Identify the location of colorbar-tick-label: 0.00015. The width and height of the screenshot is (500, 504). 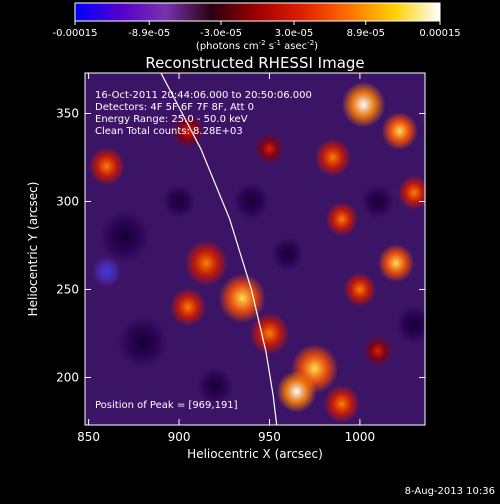
(439, 33).